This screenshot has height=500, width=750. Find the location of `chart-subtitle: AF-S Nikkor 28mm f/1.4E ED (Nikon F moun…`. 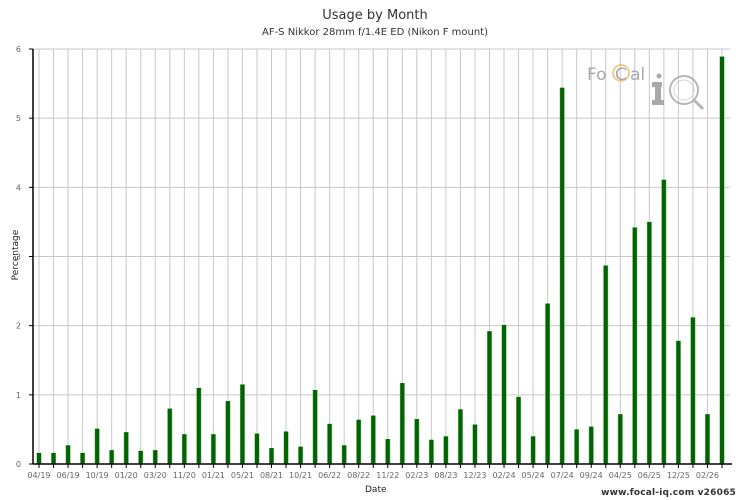

chart-subtitle: AF-S Nikkor 28mm f/1.4E ED (Nikon F moun… is located at coordinates (374, 32).